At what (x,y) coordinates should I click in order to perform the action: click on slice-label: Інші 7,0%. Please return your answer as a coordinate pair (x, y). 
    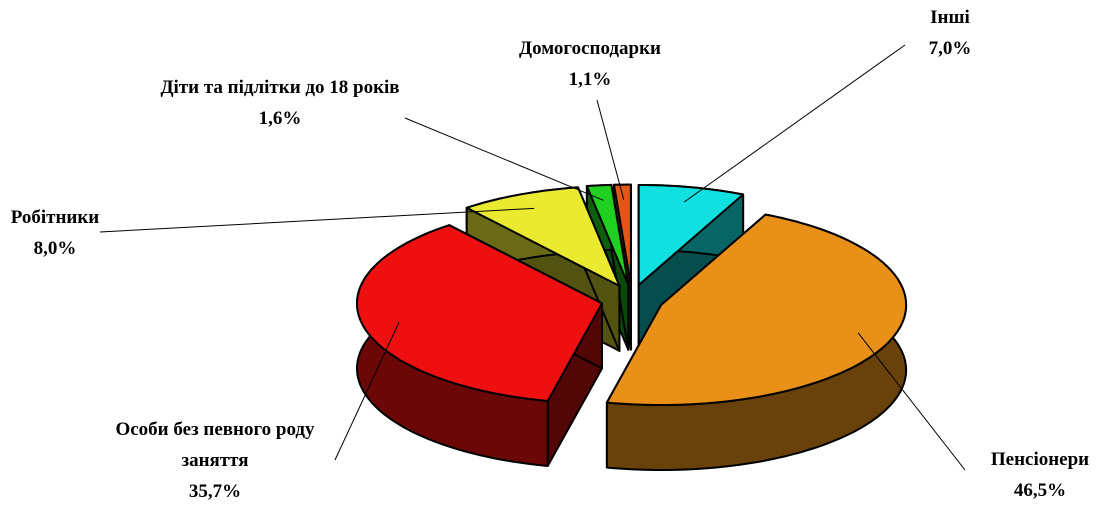
    Looking at the image, I should click on (950, 33).